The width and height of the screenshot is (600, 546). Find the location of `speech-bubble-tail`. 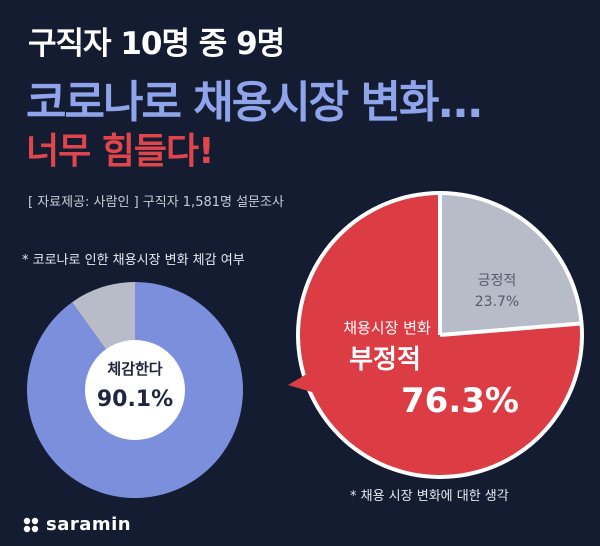

speech-bubble-tail is located at coordinates (305, 380).